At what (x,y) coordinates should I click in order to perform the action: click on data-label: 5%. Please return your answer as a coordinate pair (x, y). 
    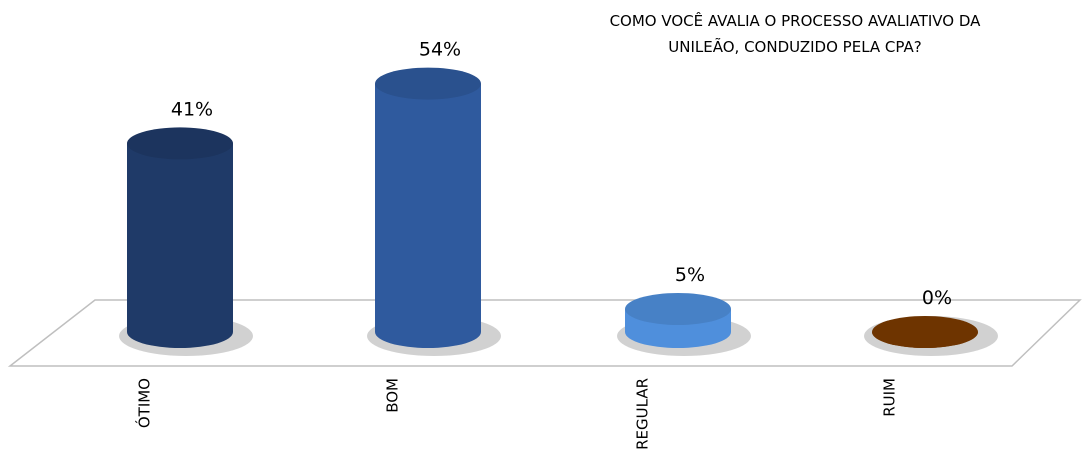
    Looking at the image, I should click on (690, 275).